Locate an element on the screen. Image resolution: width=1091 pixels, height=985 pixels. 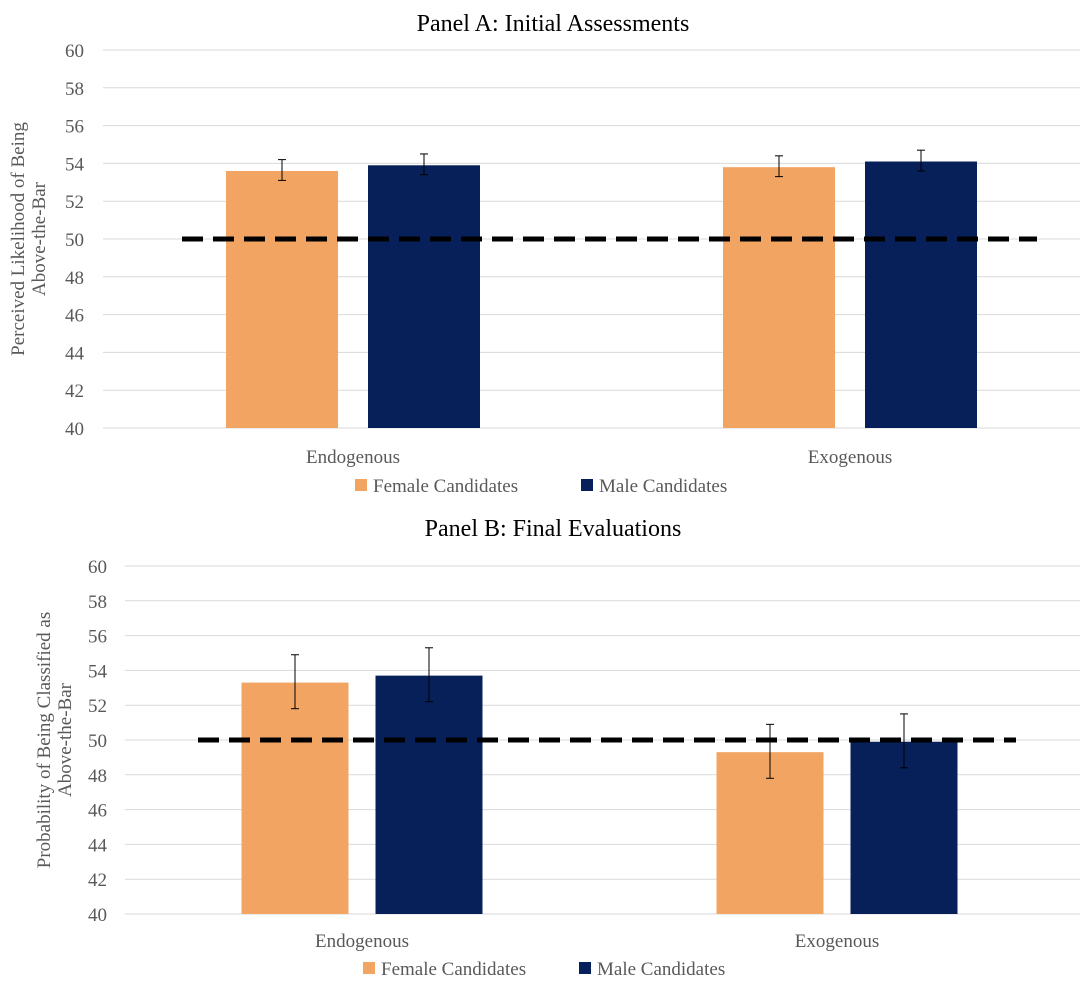
chart-title: Panel A: Initial Assessments is located at coordinates (553, 24).